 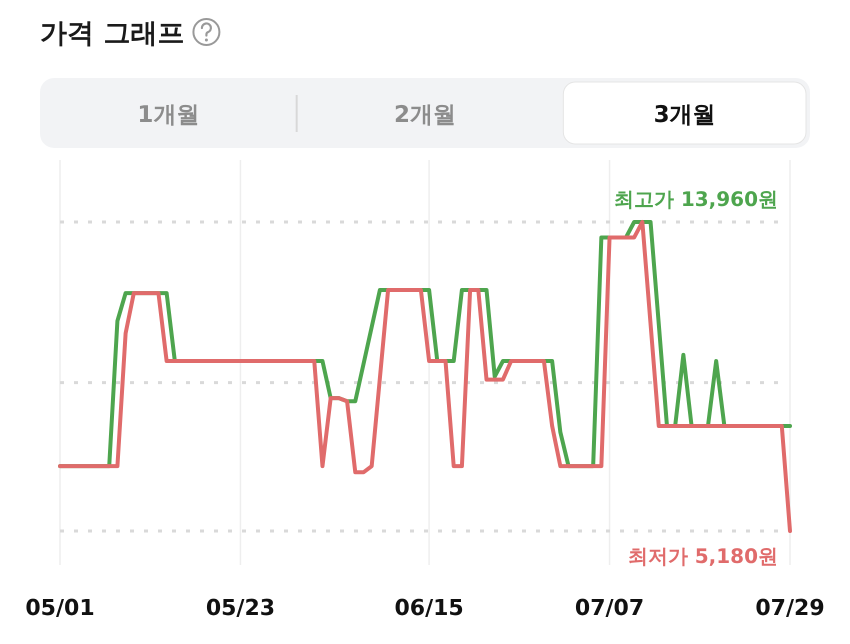 I want to click on x-tick-label: 07/29, so click(x=790, y=608).